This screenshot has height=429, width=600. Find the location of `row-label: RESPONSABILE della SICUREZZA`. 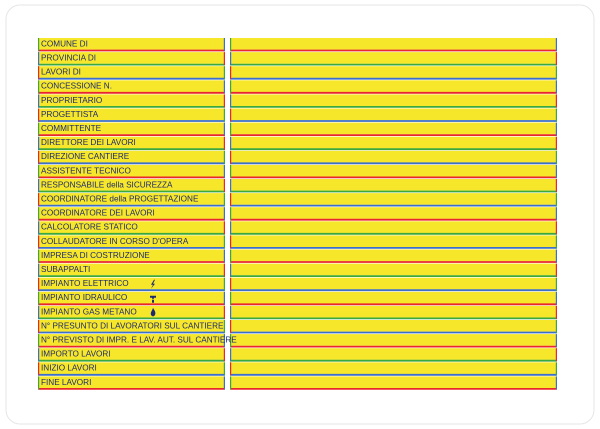

row-label: RESPONSABILE della SICUREZZA is located at coordinates (107, 184).